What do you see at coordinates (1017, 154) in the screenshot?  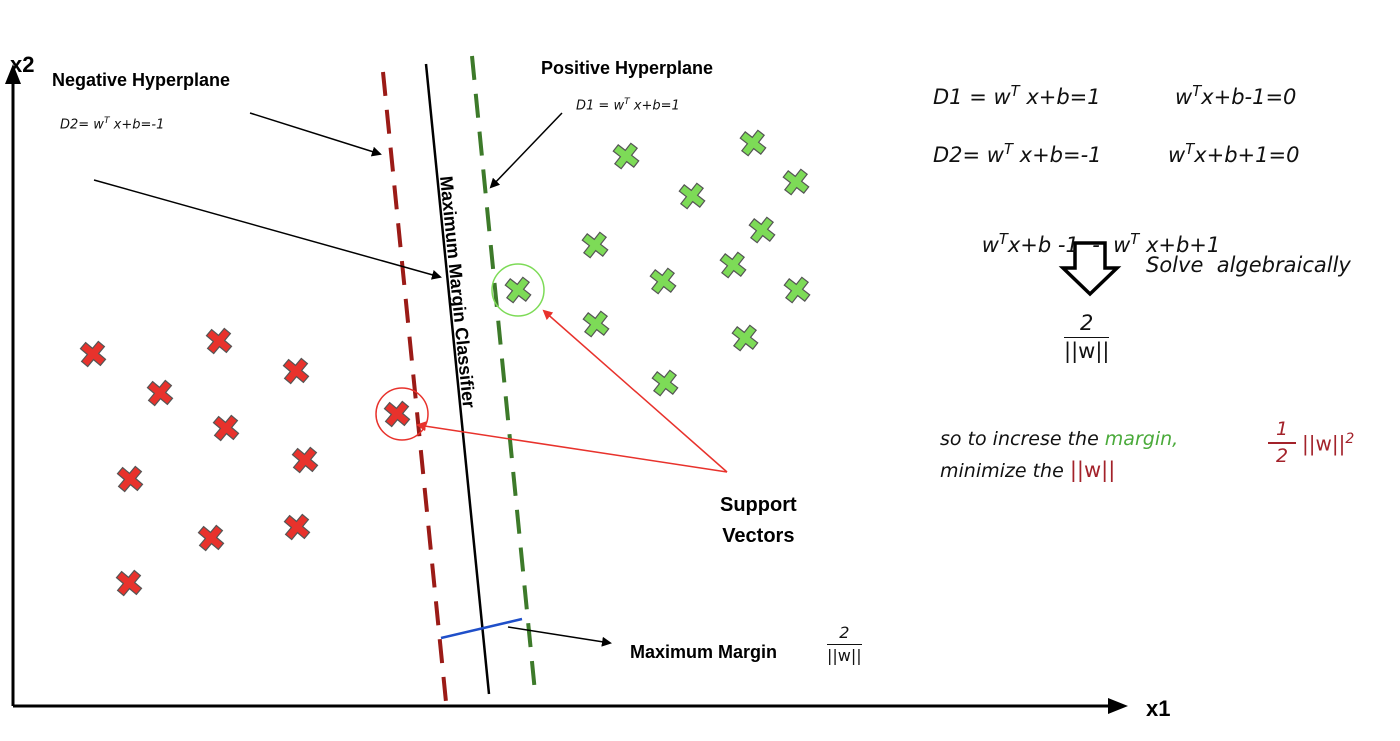 I see `equation-d2: D2= wT x+b=-1` at bounding box center [1017, 154].